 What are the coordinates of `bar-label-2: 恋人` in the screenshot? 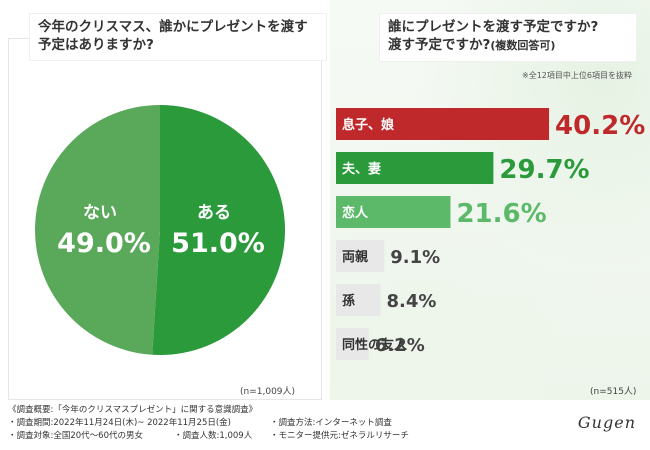 It's located at (355, 213).